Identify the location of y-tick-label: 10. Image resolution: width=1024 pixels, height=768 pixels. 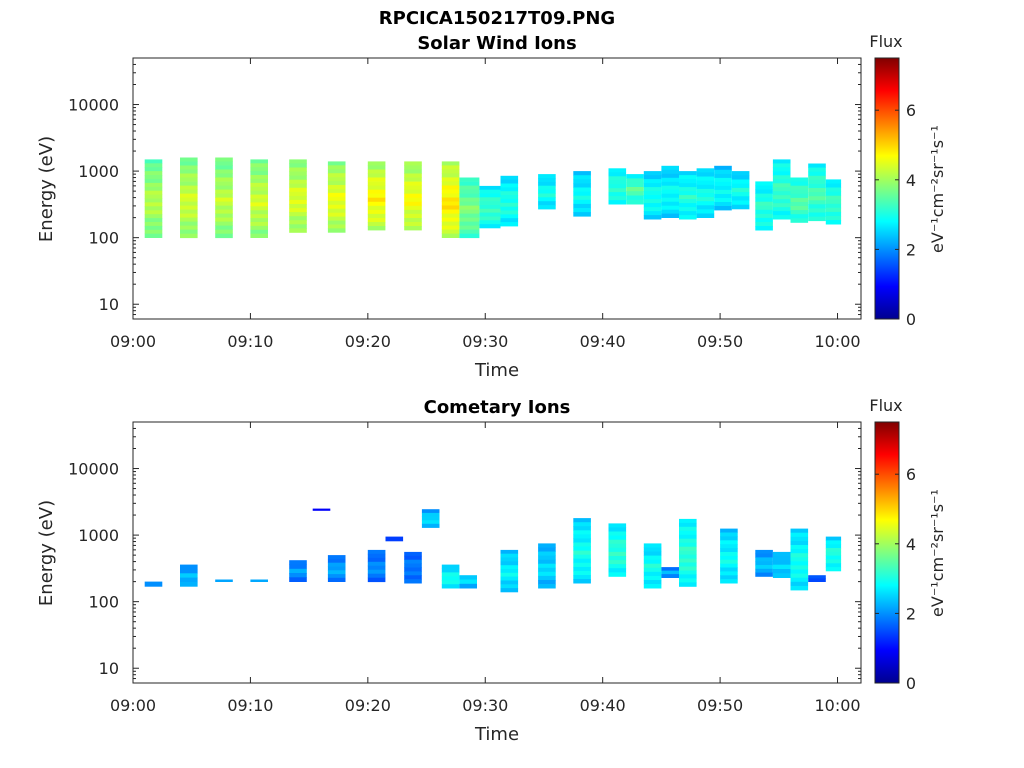
(109, 668).